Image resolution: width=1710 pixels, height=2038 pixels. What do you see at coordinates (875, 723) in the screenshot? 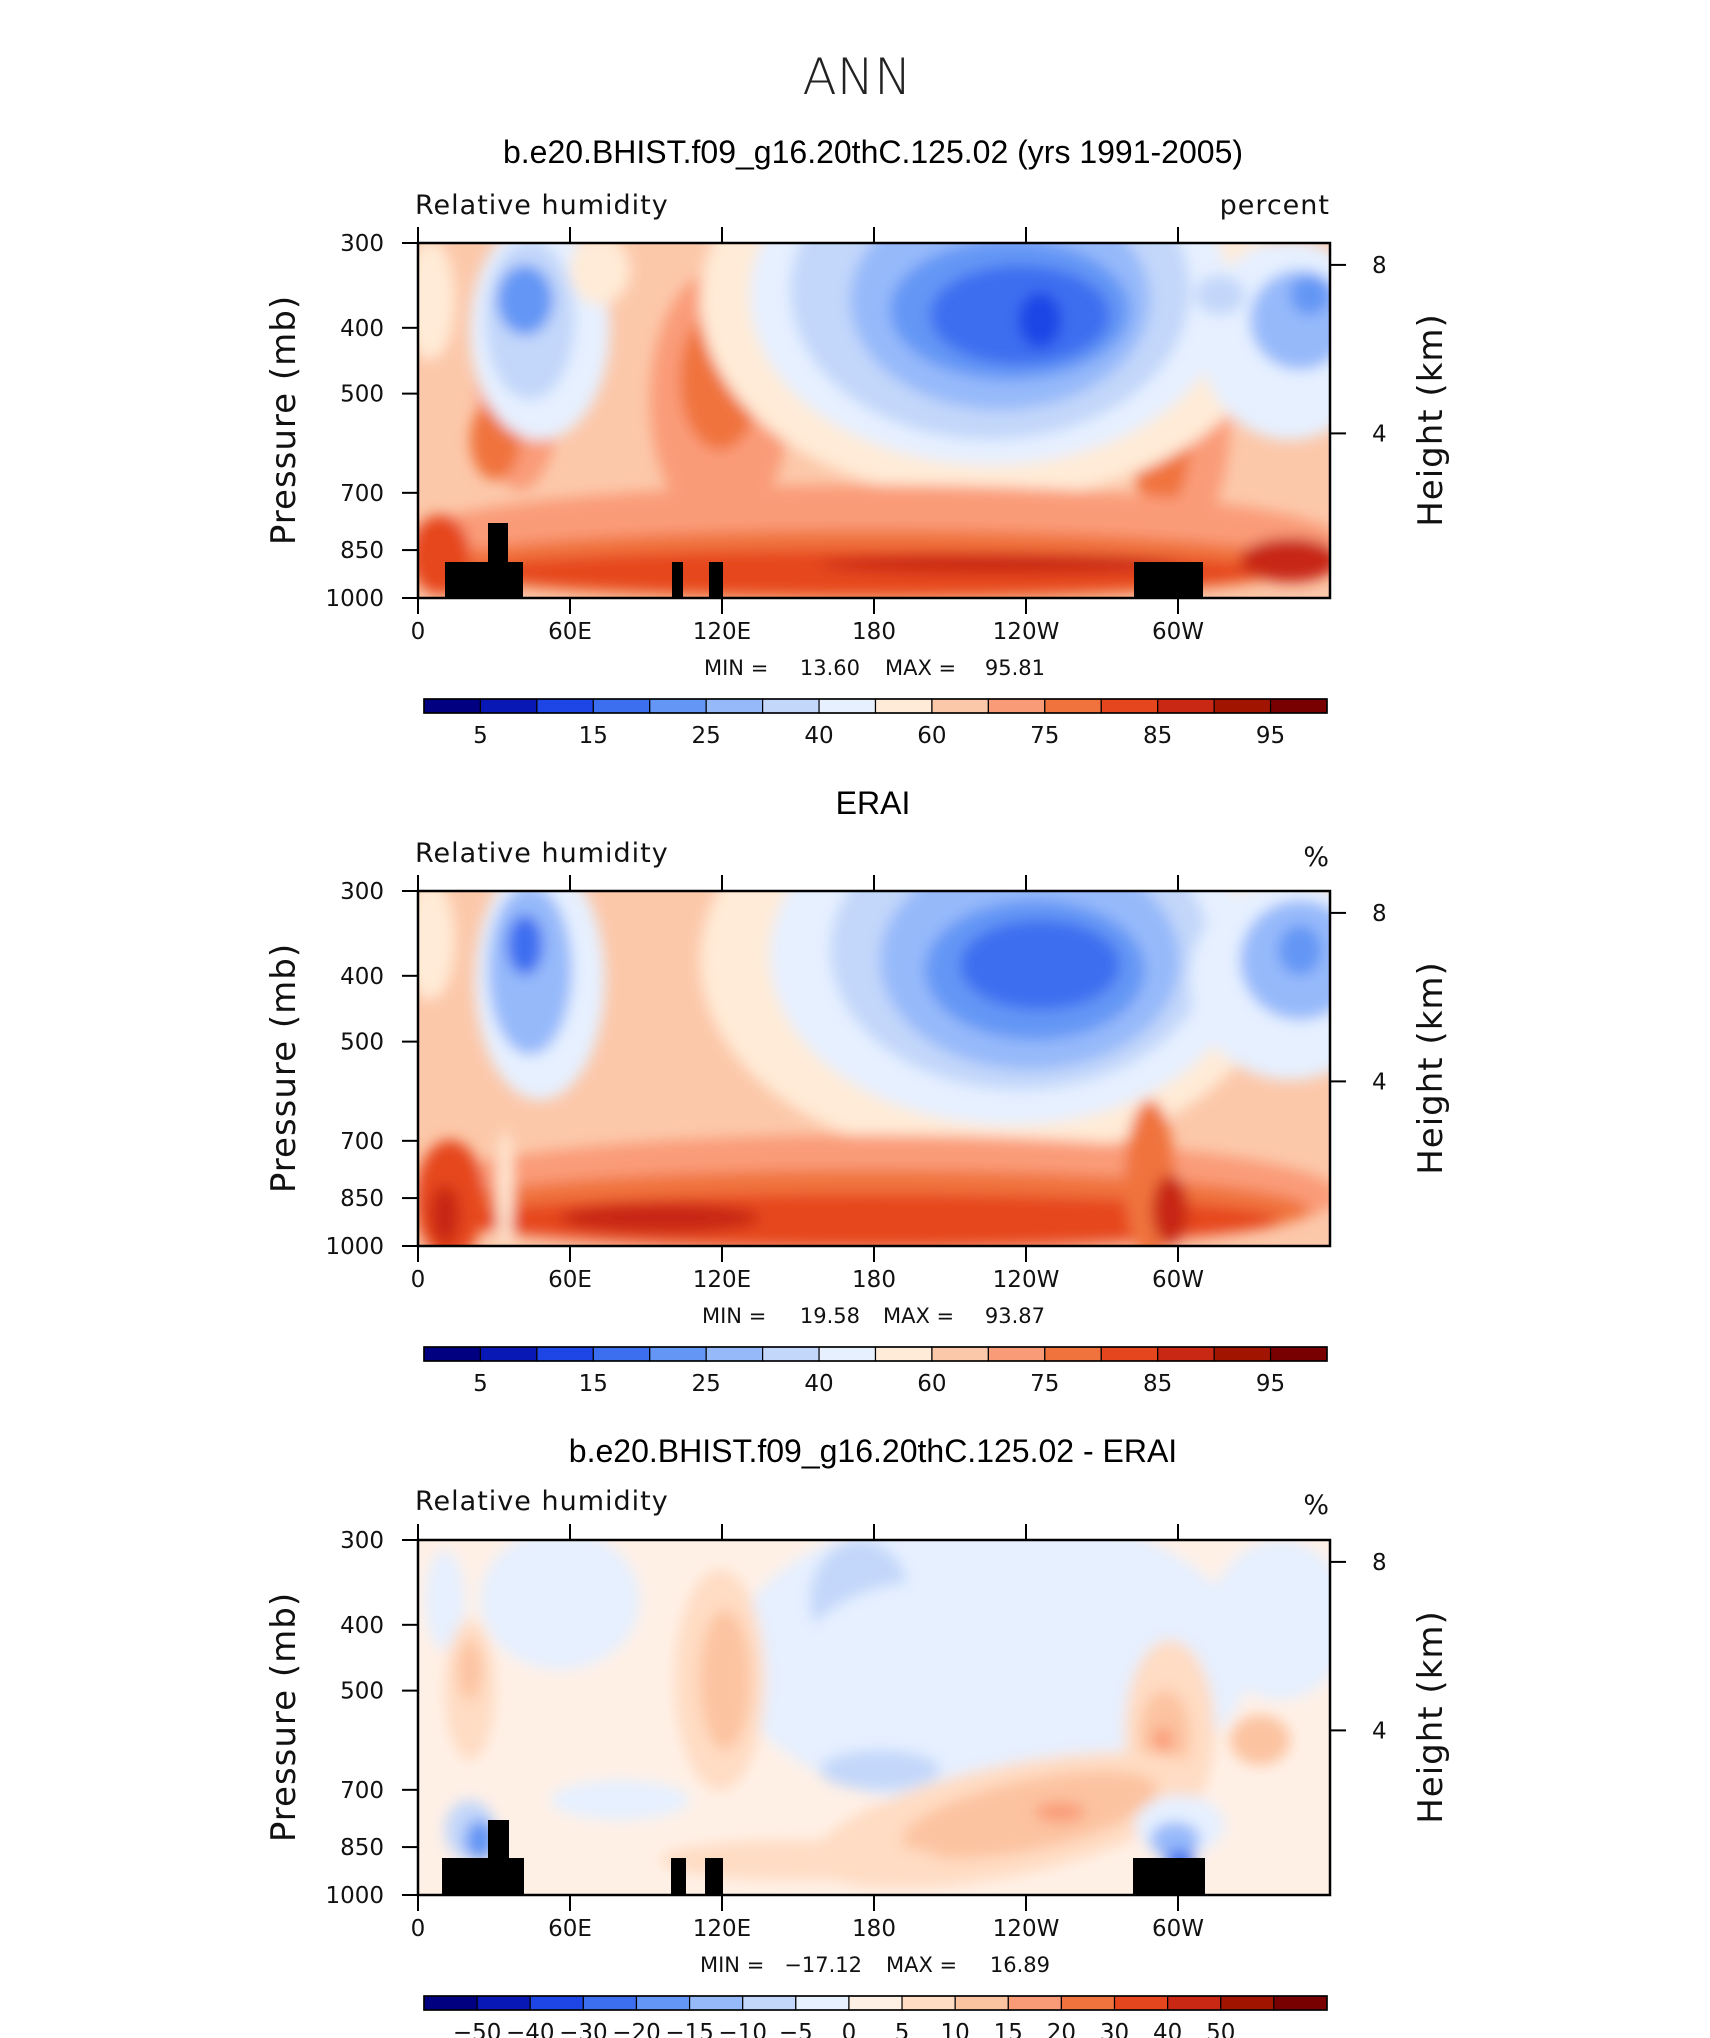
I see `panel-1-colorbar: 5 15 25 40 60 75 85 95` at bounding box center [875, 723].